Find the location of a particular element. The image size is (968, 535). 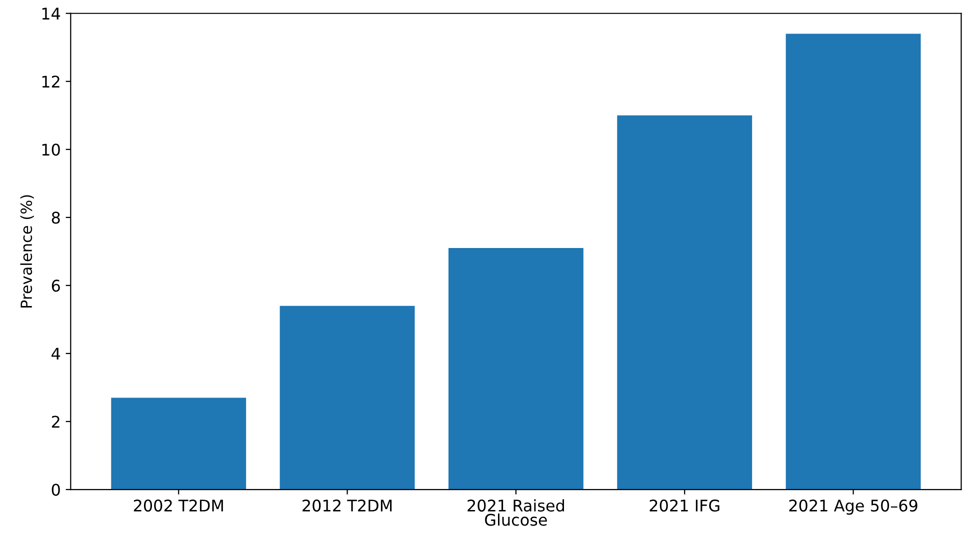

y-tick-label: 0 is located at coordinates (56, 490).